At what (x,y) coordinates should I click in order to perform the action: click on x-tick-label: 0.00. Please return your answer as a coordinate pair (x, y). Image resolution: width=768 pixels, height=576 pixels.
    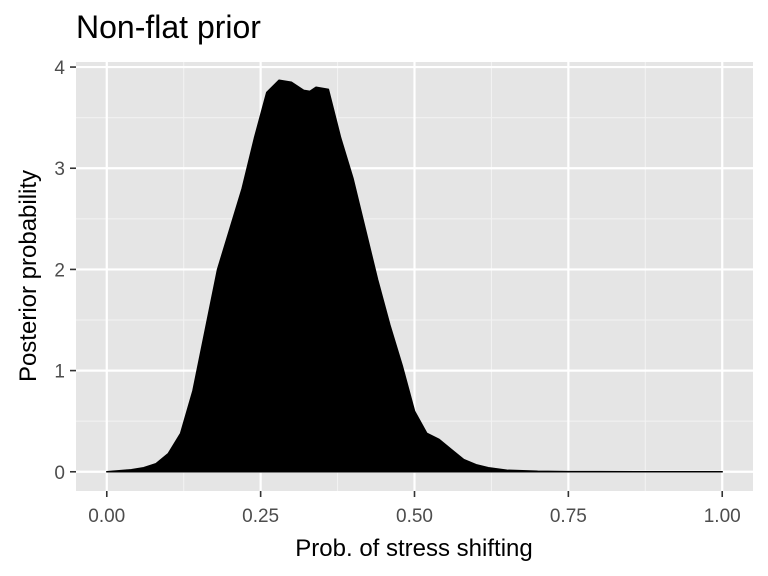
    Looking at the image, I should click on (106, 516).